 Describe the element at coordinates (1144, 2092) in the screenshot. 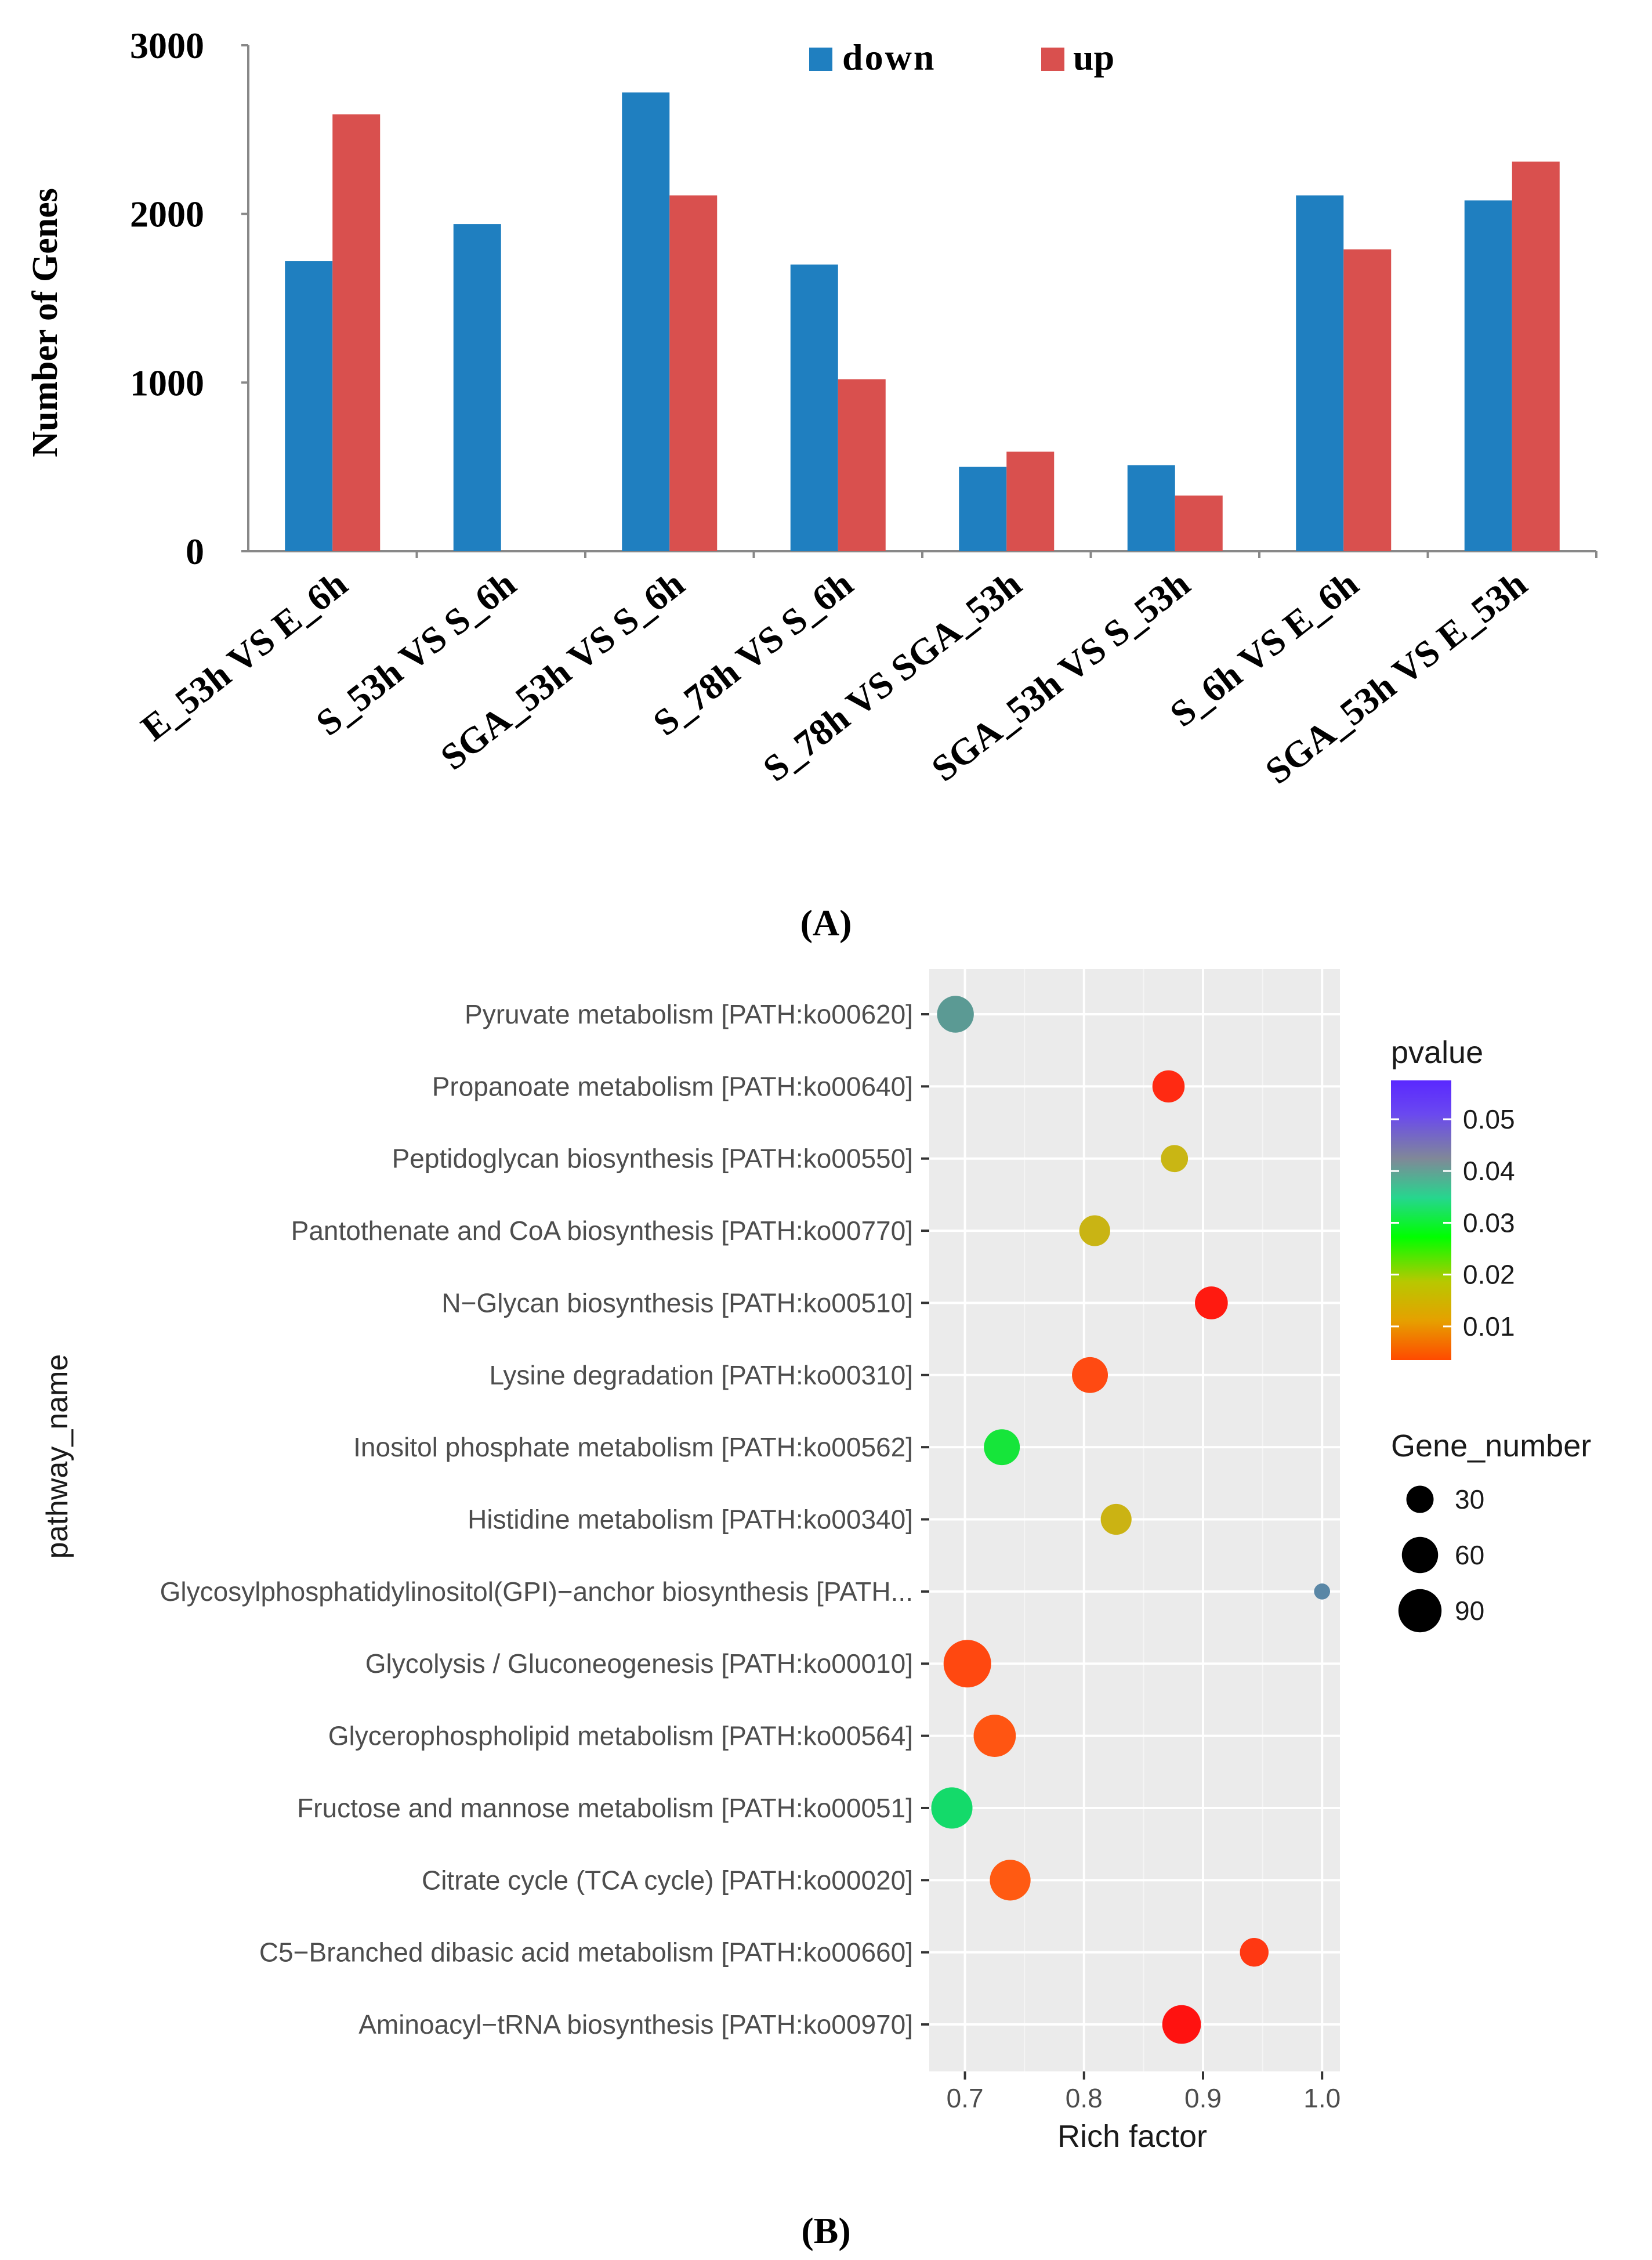

I see `x-ticks: 0.7 0.8 0.9 1.0` at that location.